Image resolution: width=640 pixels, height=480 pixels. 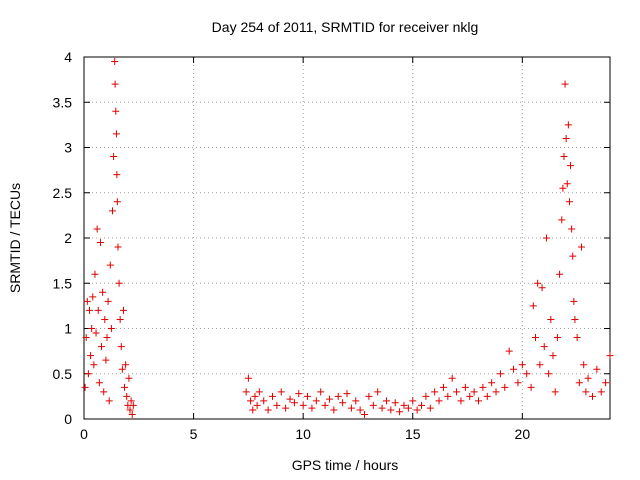 What do you see at coordinates (523, 434) in the screenshot?
I see `x-tick-label: 20` at bounding box center [523, 434].